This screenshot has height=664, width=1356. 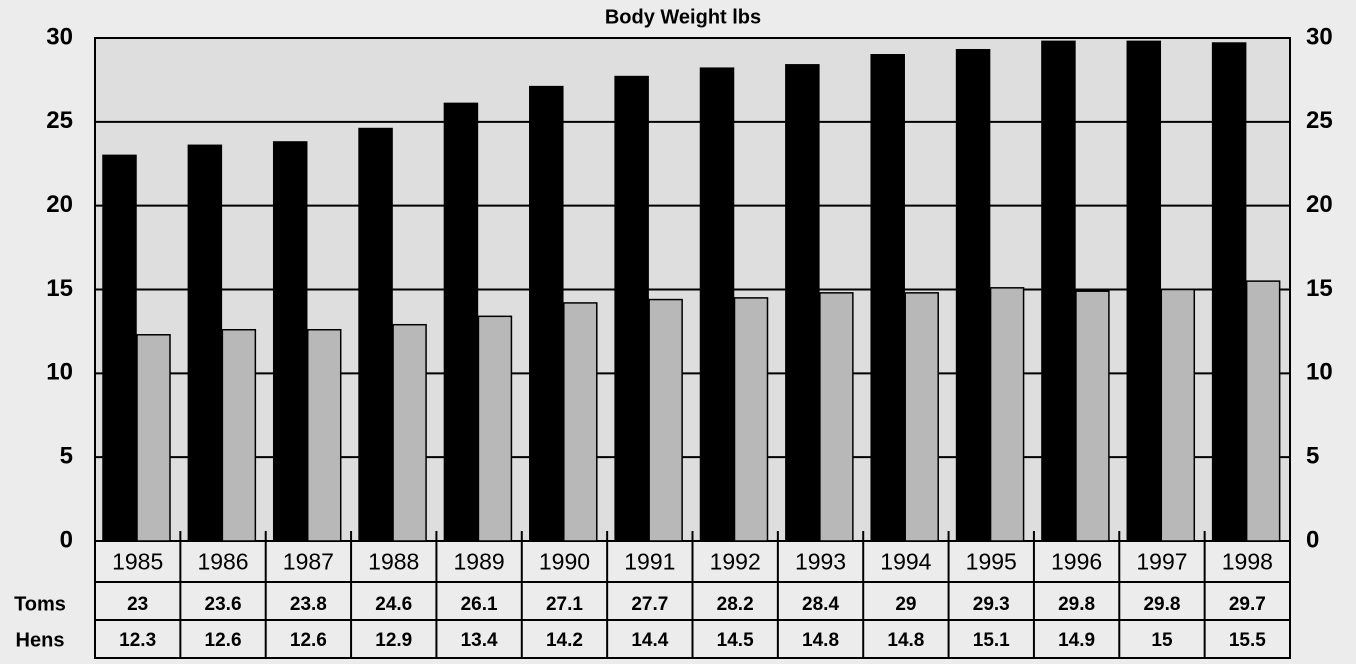 I want to click on table-value: 27.1, so click(x=564, y=604).